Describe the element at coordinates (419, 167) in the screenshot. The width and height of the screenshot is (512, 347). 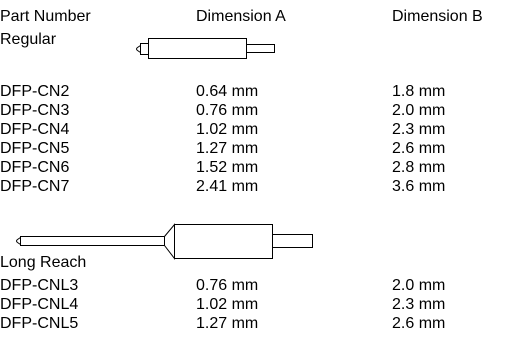
I see `row-dimension-b: 2.8 mm` at that location.